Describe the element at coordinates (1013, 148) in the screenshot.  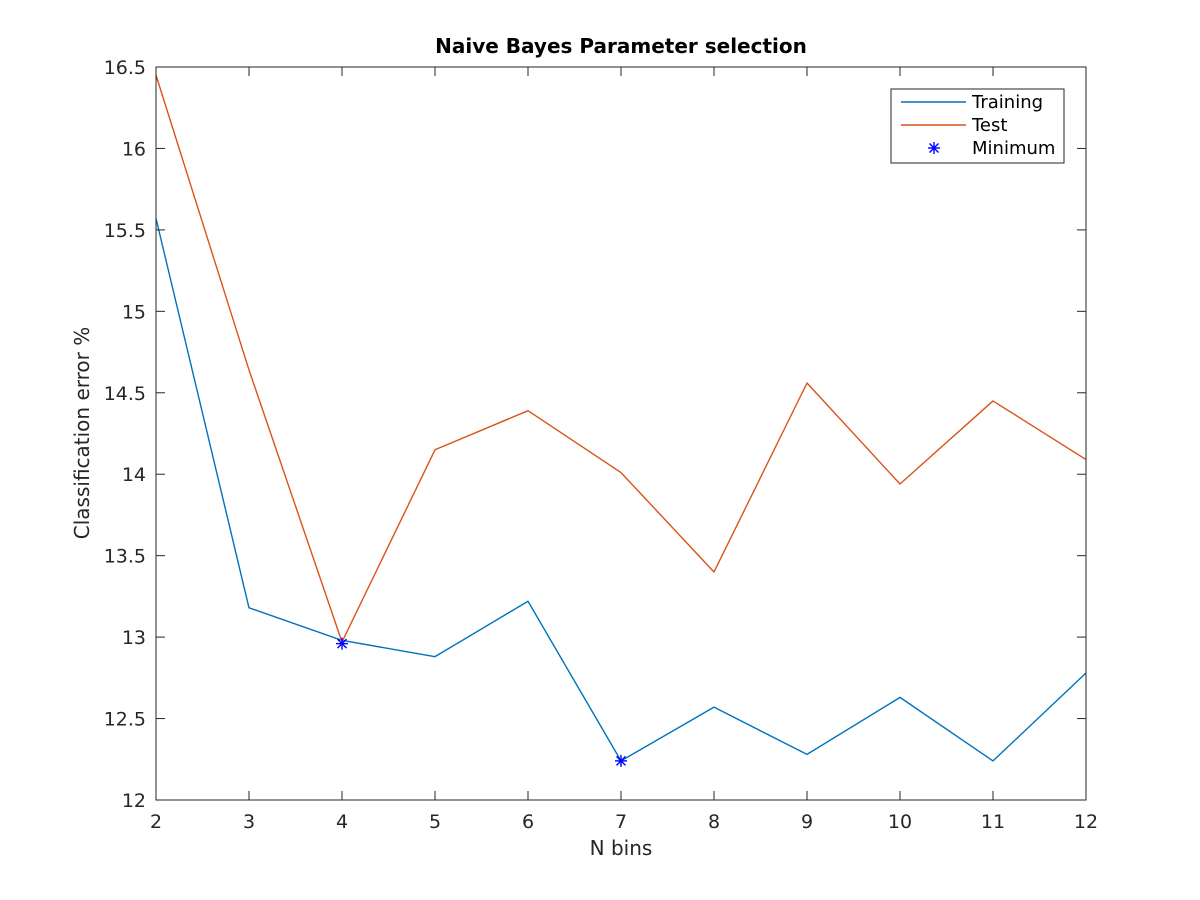
I see `legend-label-minimum: Minimum` at that location.